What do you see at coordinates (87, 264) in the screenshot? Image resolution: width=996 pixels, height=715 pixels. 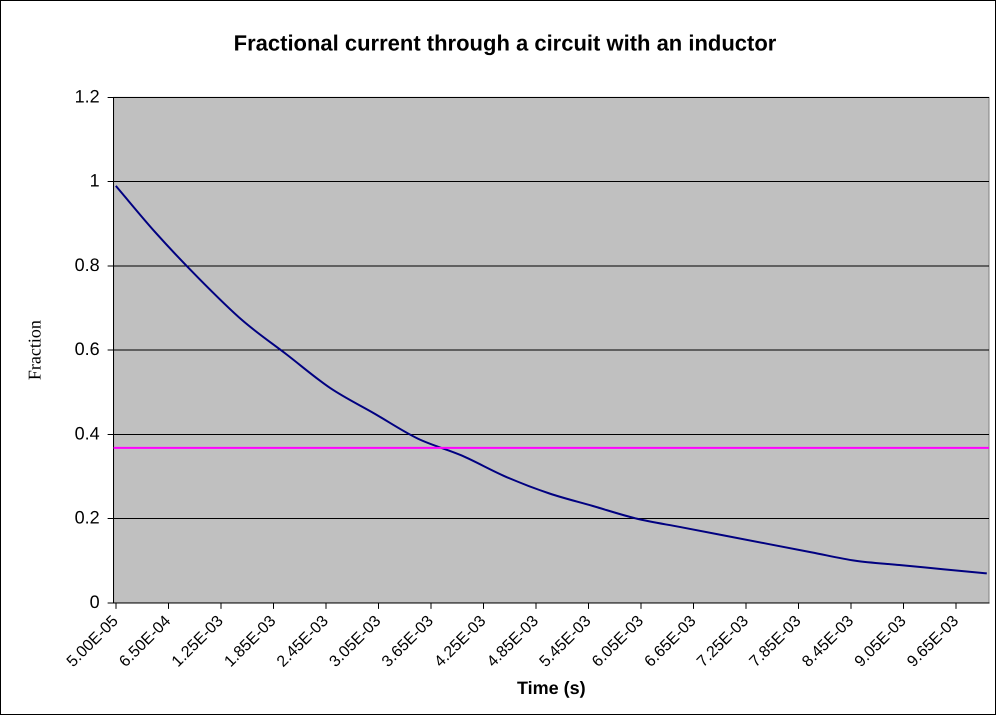 I see `y-tick-label: 0.8` at bounding box center [87, 264].